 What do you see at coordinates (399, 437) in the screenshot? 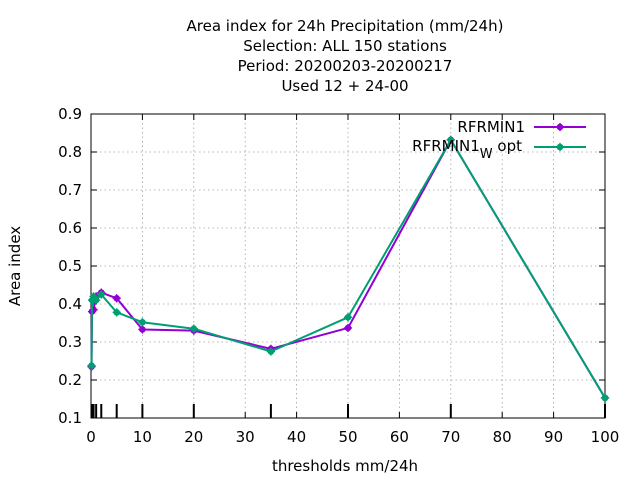
I see `x-tick-label: 60` at bounding box center [399, 437].